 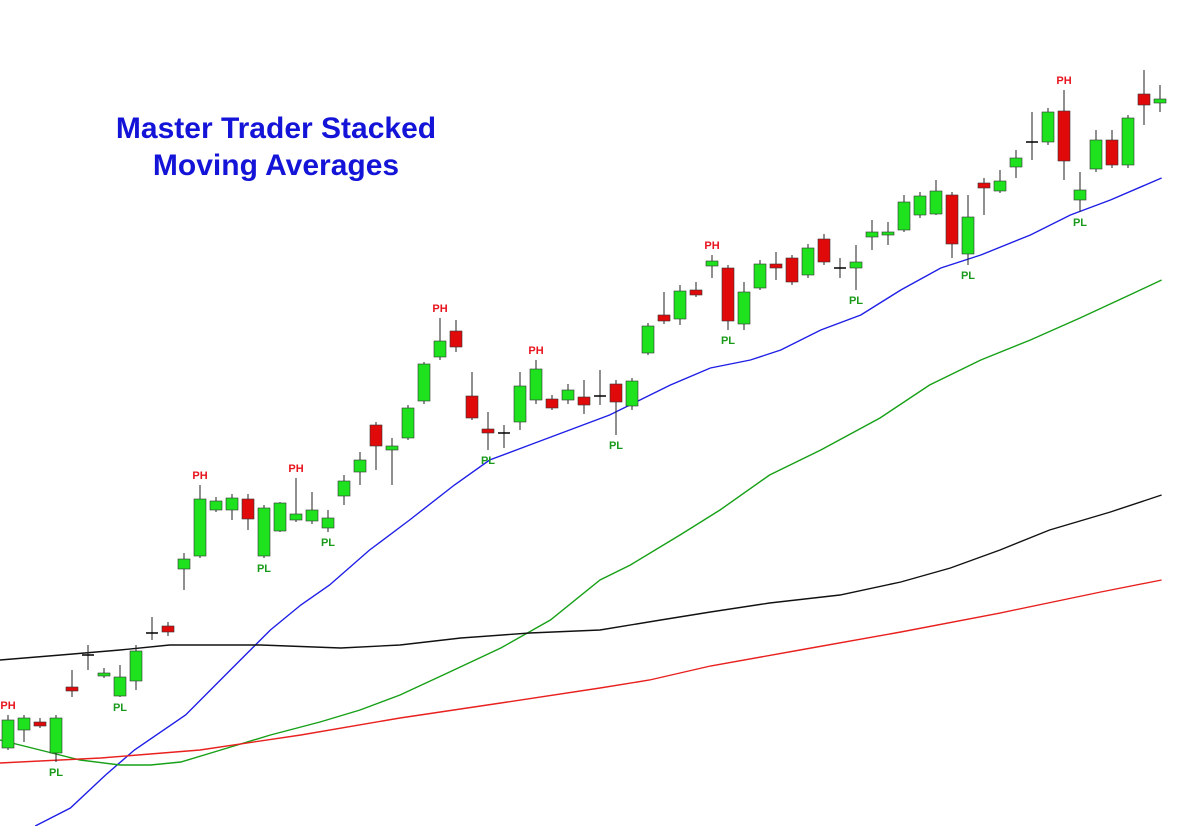 I want to click on chart-title: Moving Averages, so click(x=276, y=165).